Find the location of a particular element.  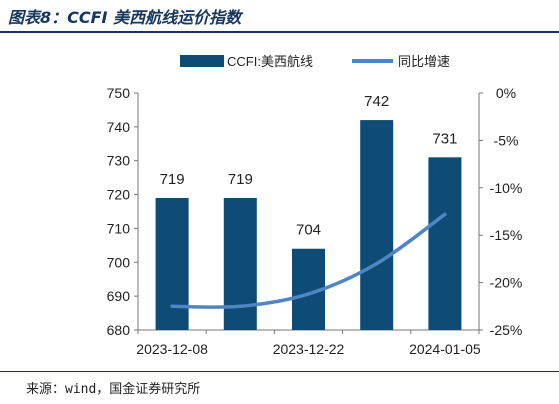

x-tick-label: 2024-01-05 is located at coordinates (445, 349).